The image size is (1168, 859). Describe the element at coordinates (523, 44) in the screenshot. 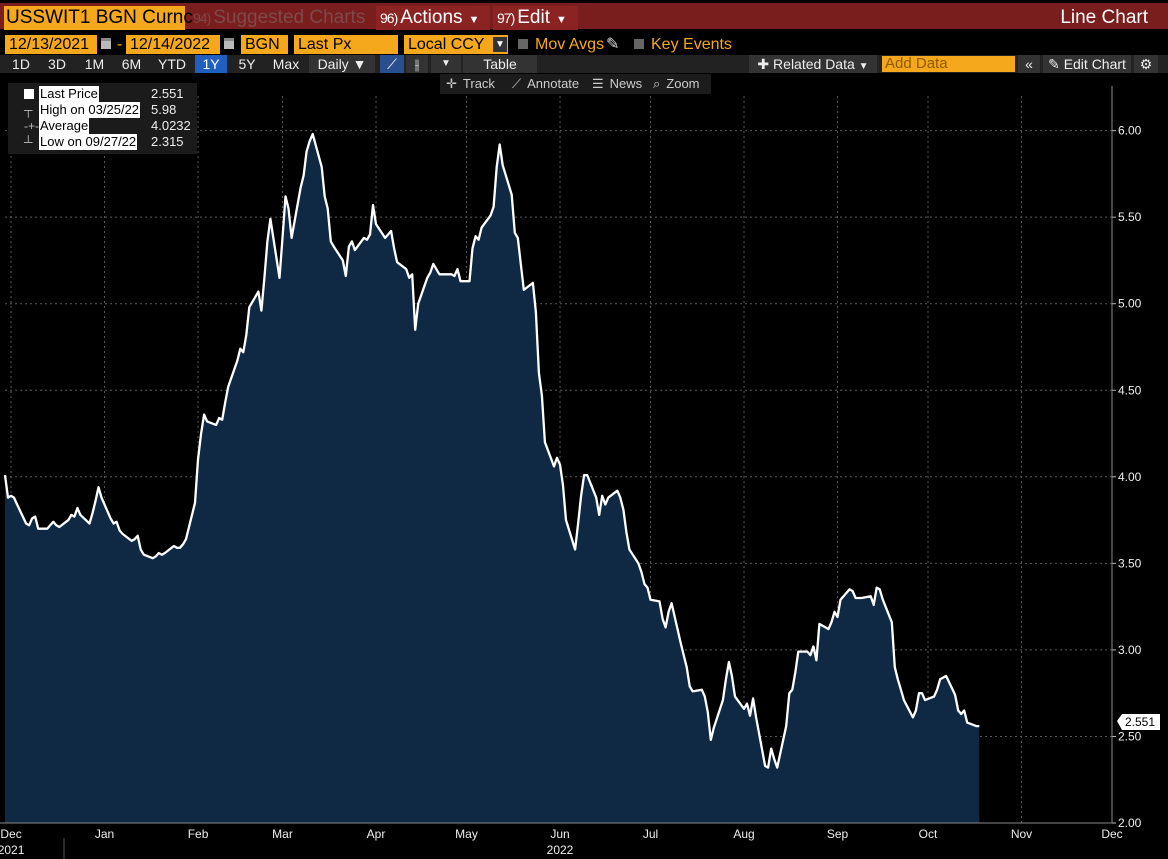

I see `mov-avgs-checkbox` at that location.